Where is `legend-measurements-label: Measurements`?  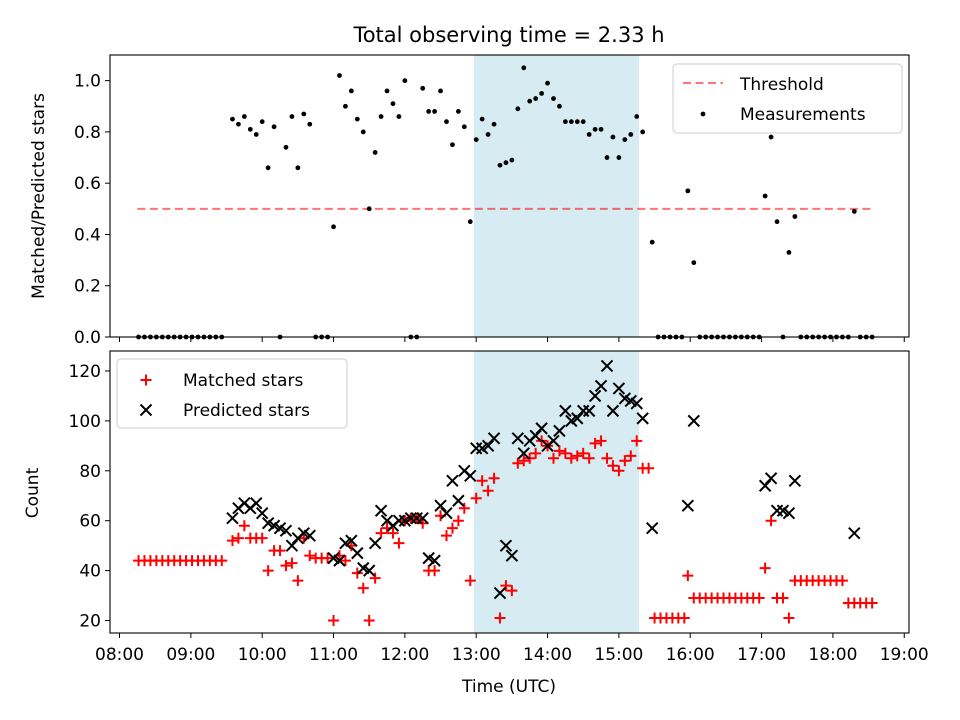 legend-measurements-label: Measurements is located at coordinates (803, 115).